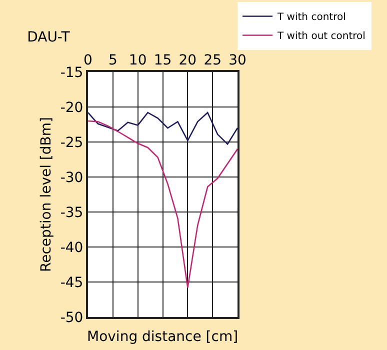 The image size is (387, 350). I want to click on y-tick-label: -50, so click(72, 318).